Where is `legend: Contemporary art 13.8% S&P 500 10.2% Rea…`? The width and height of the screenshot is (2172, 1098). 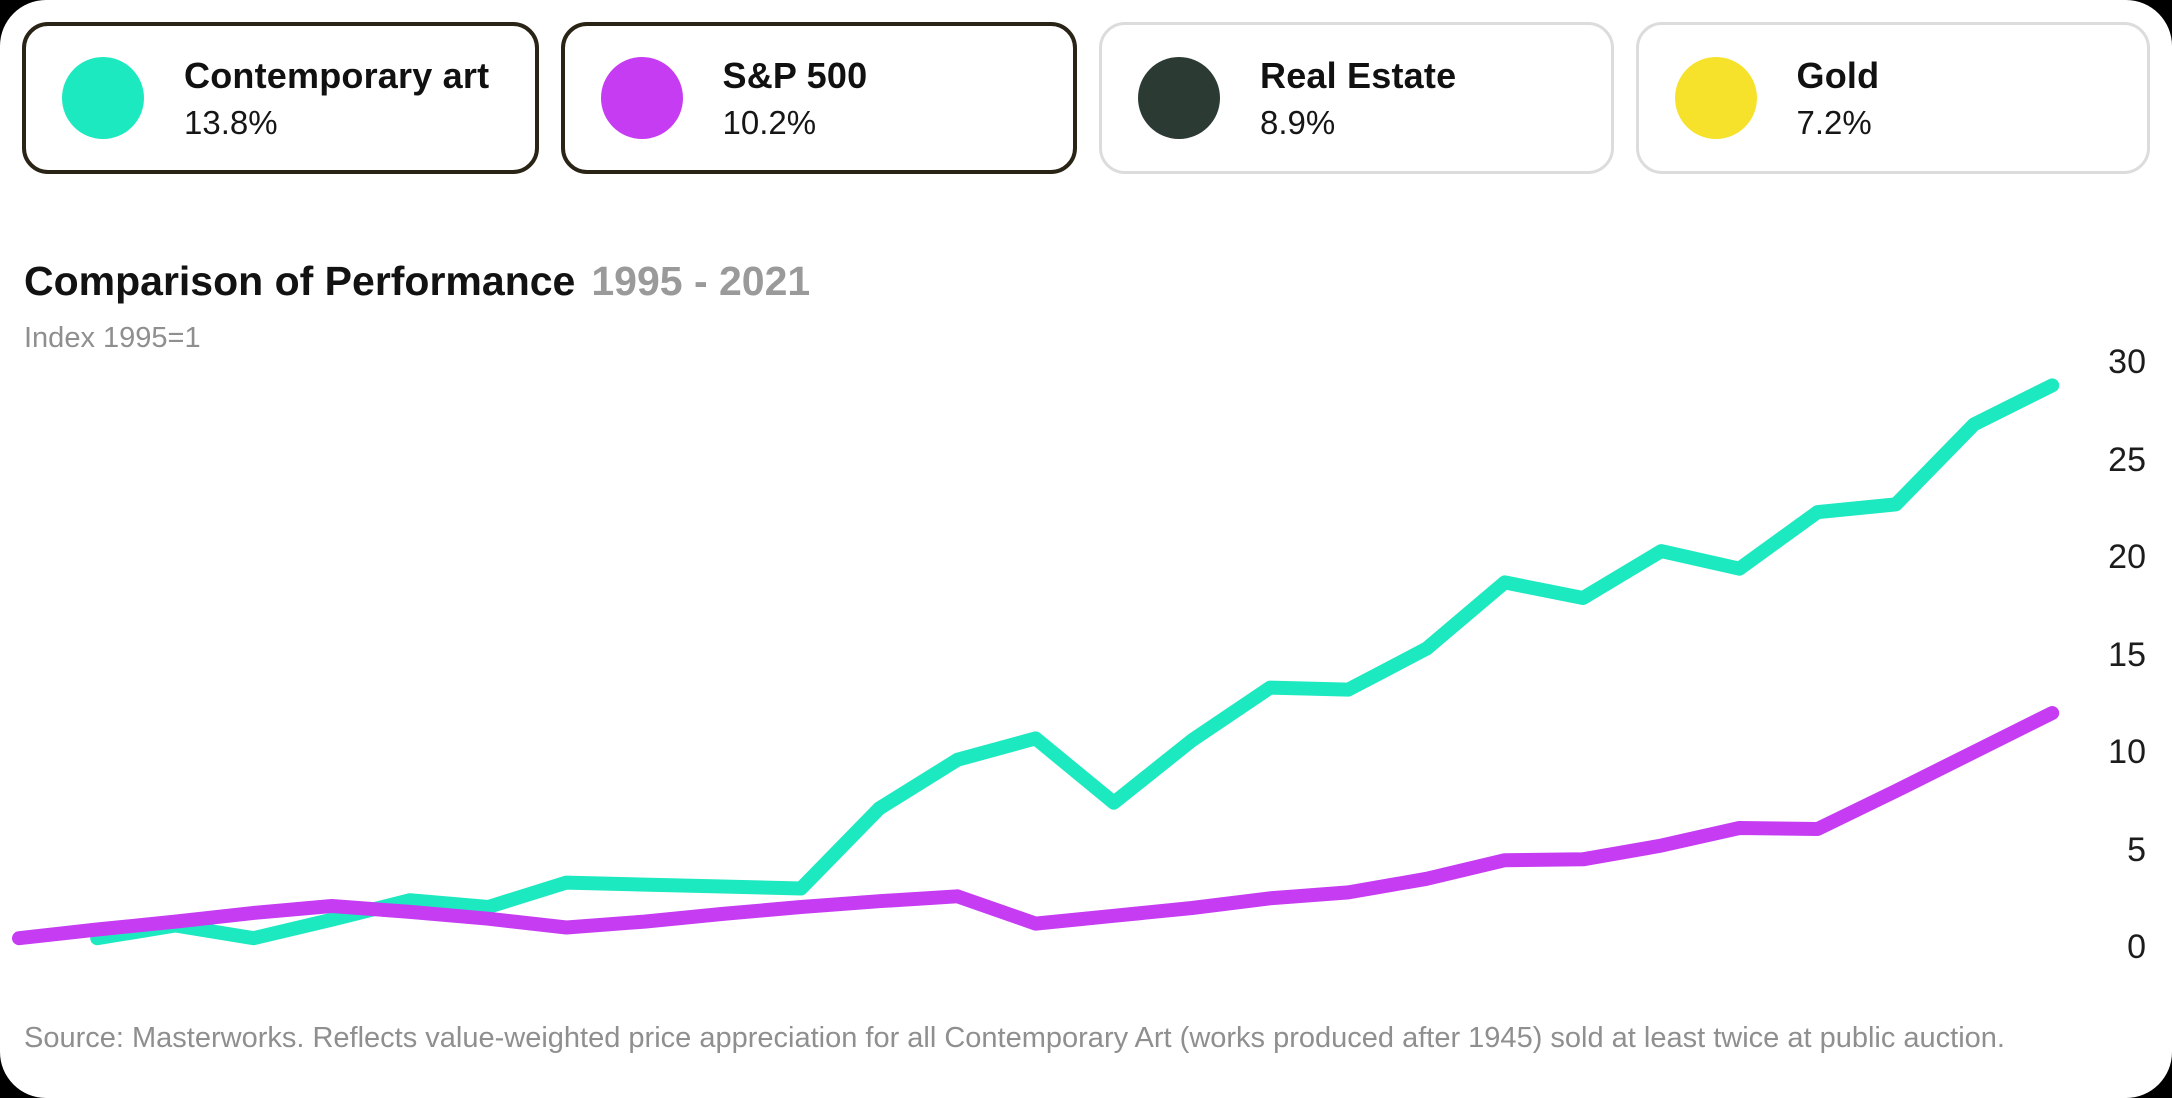
legend: Contemporary art 13.8% S&P 500 10.2% Rea… is located at coordinates (1086, 98).